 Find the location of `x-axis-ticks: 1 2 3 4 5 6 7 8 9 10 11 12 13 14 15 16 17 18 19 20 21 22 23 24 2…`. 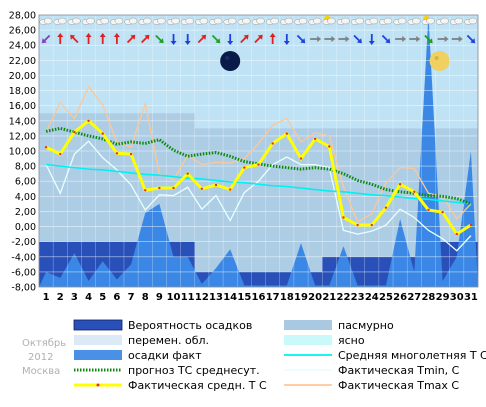

x-axis-ticks: 1 2 3 4 5 6 7 8 9 10 11 12 13 14 15 16 17 18 19 20 21 22 23 24 2… is located at coordinates (260, 297).